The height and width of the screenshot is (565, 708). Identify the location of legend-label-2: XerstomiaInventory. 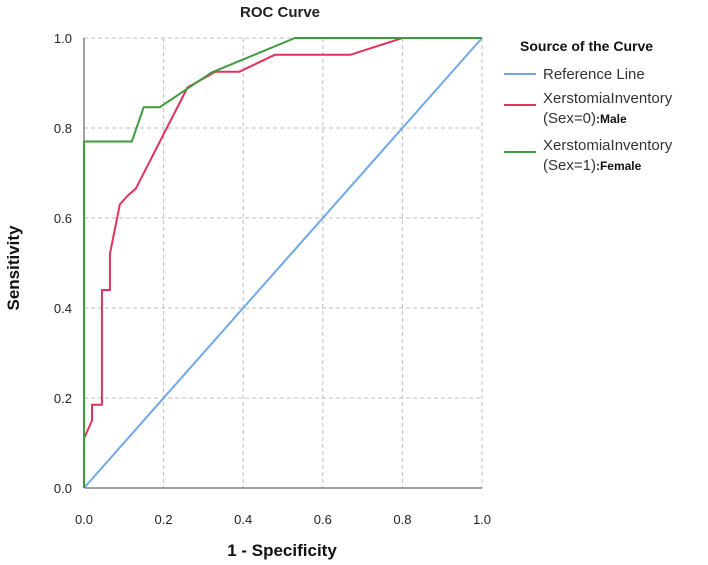
(608, 145).